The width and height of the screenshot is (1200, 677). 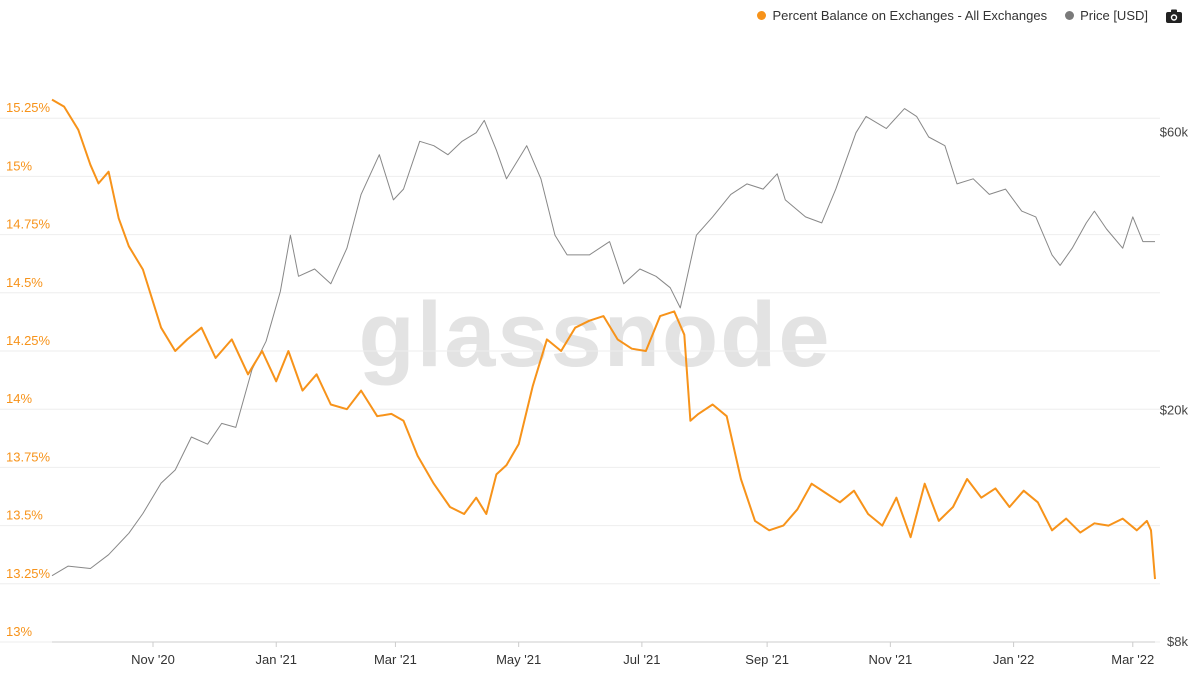 What do you see at coordinates (1070, 15) in the screenshot?
I see `legend-swatch-price` at bounding box center [1070, 15].